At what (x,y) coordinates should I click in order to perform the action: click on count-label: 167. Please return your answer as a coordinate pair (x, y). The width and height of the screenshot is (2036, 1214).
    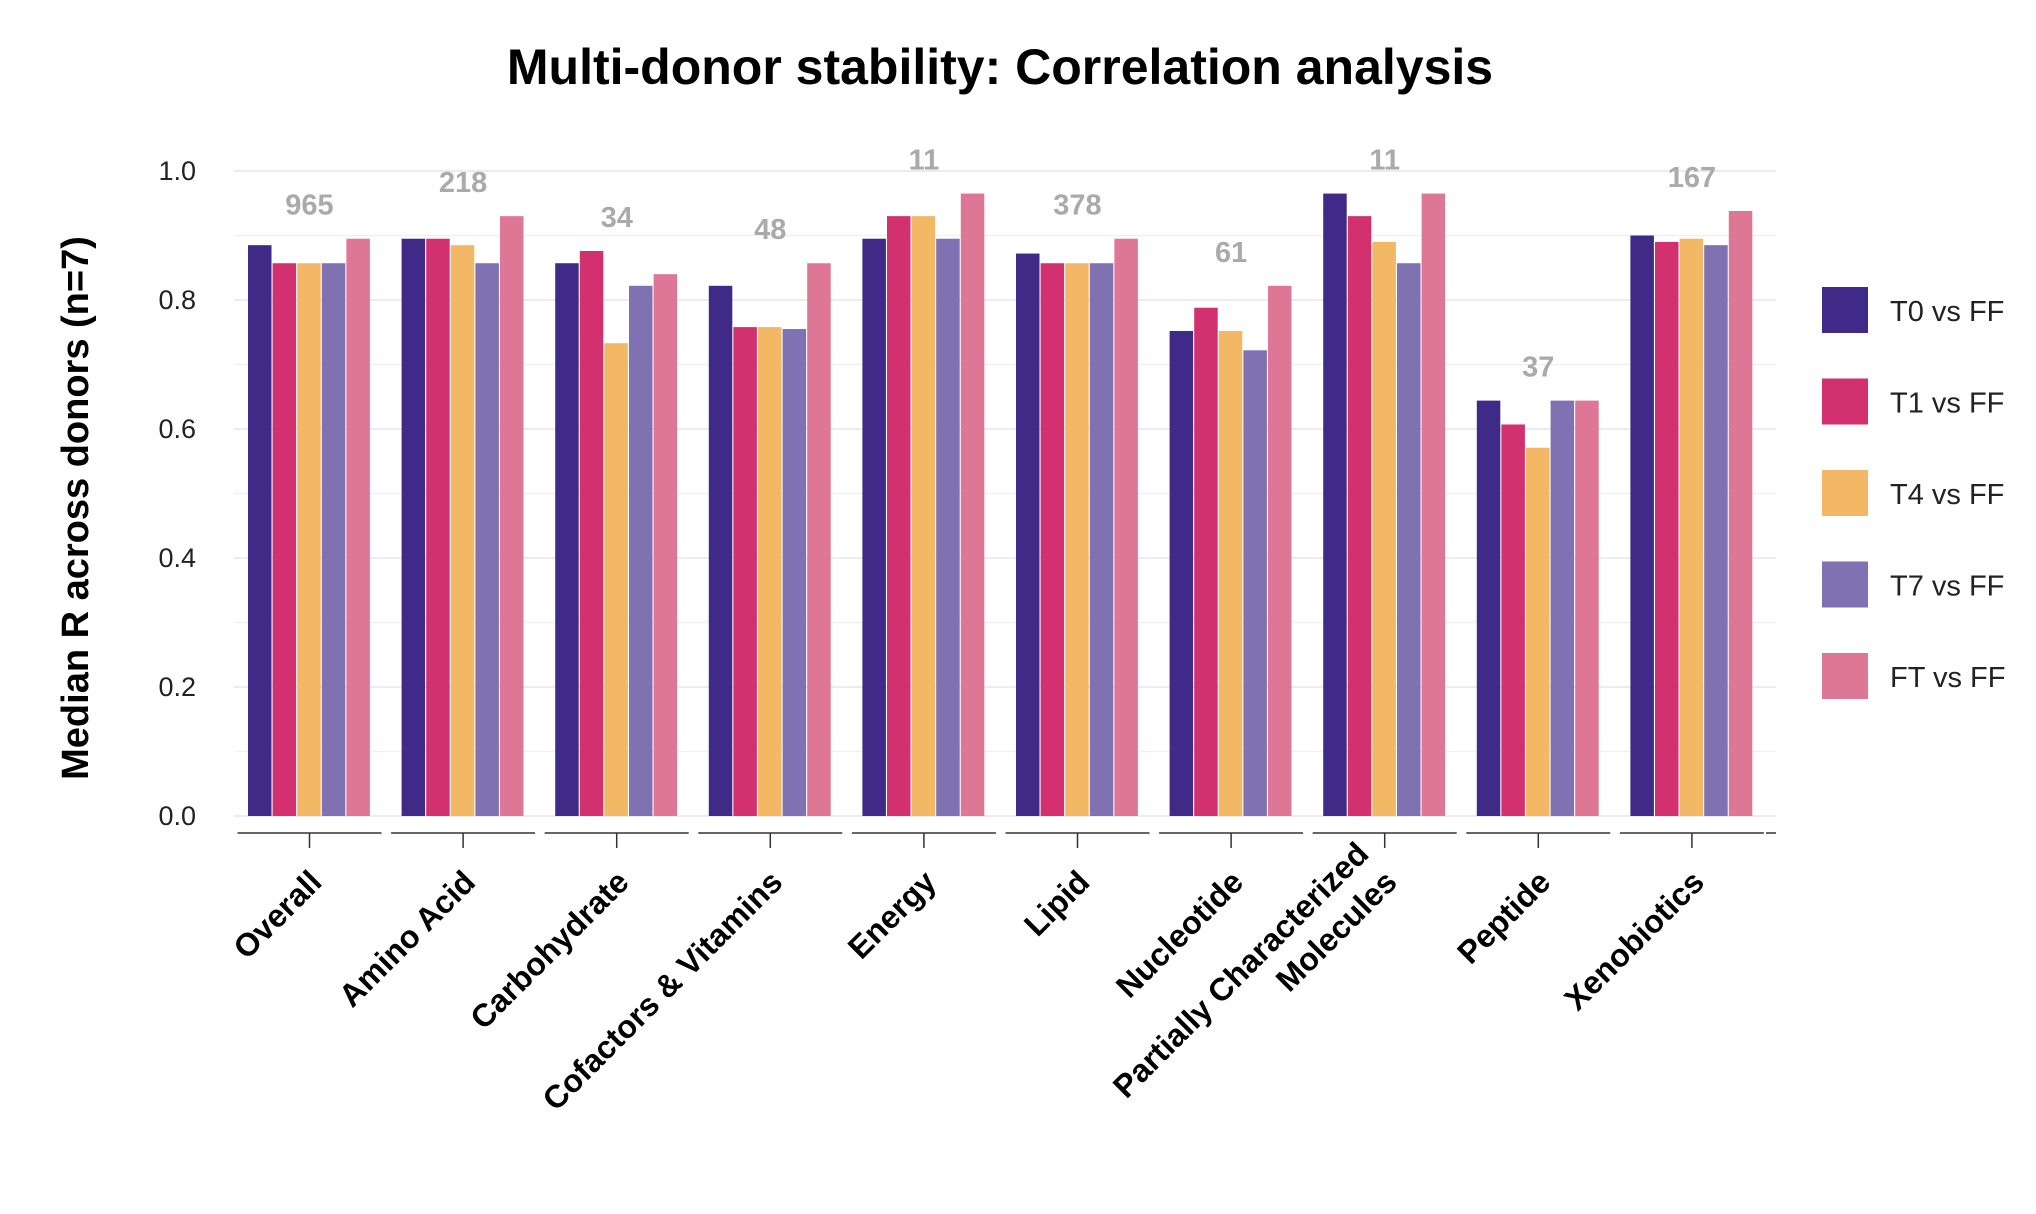
    Looking at the image, I should click on (1692, 178).